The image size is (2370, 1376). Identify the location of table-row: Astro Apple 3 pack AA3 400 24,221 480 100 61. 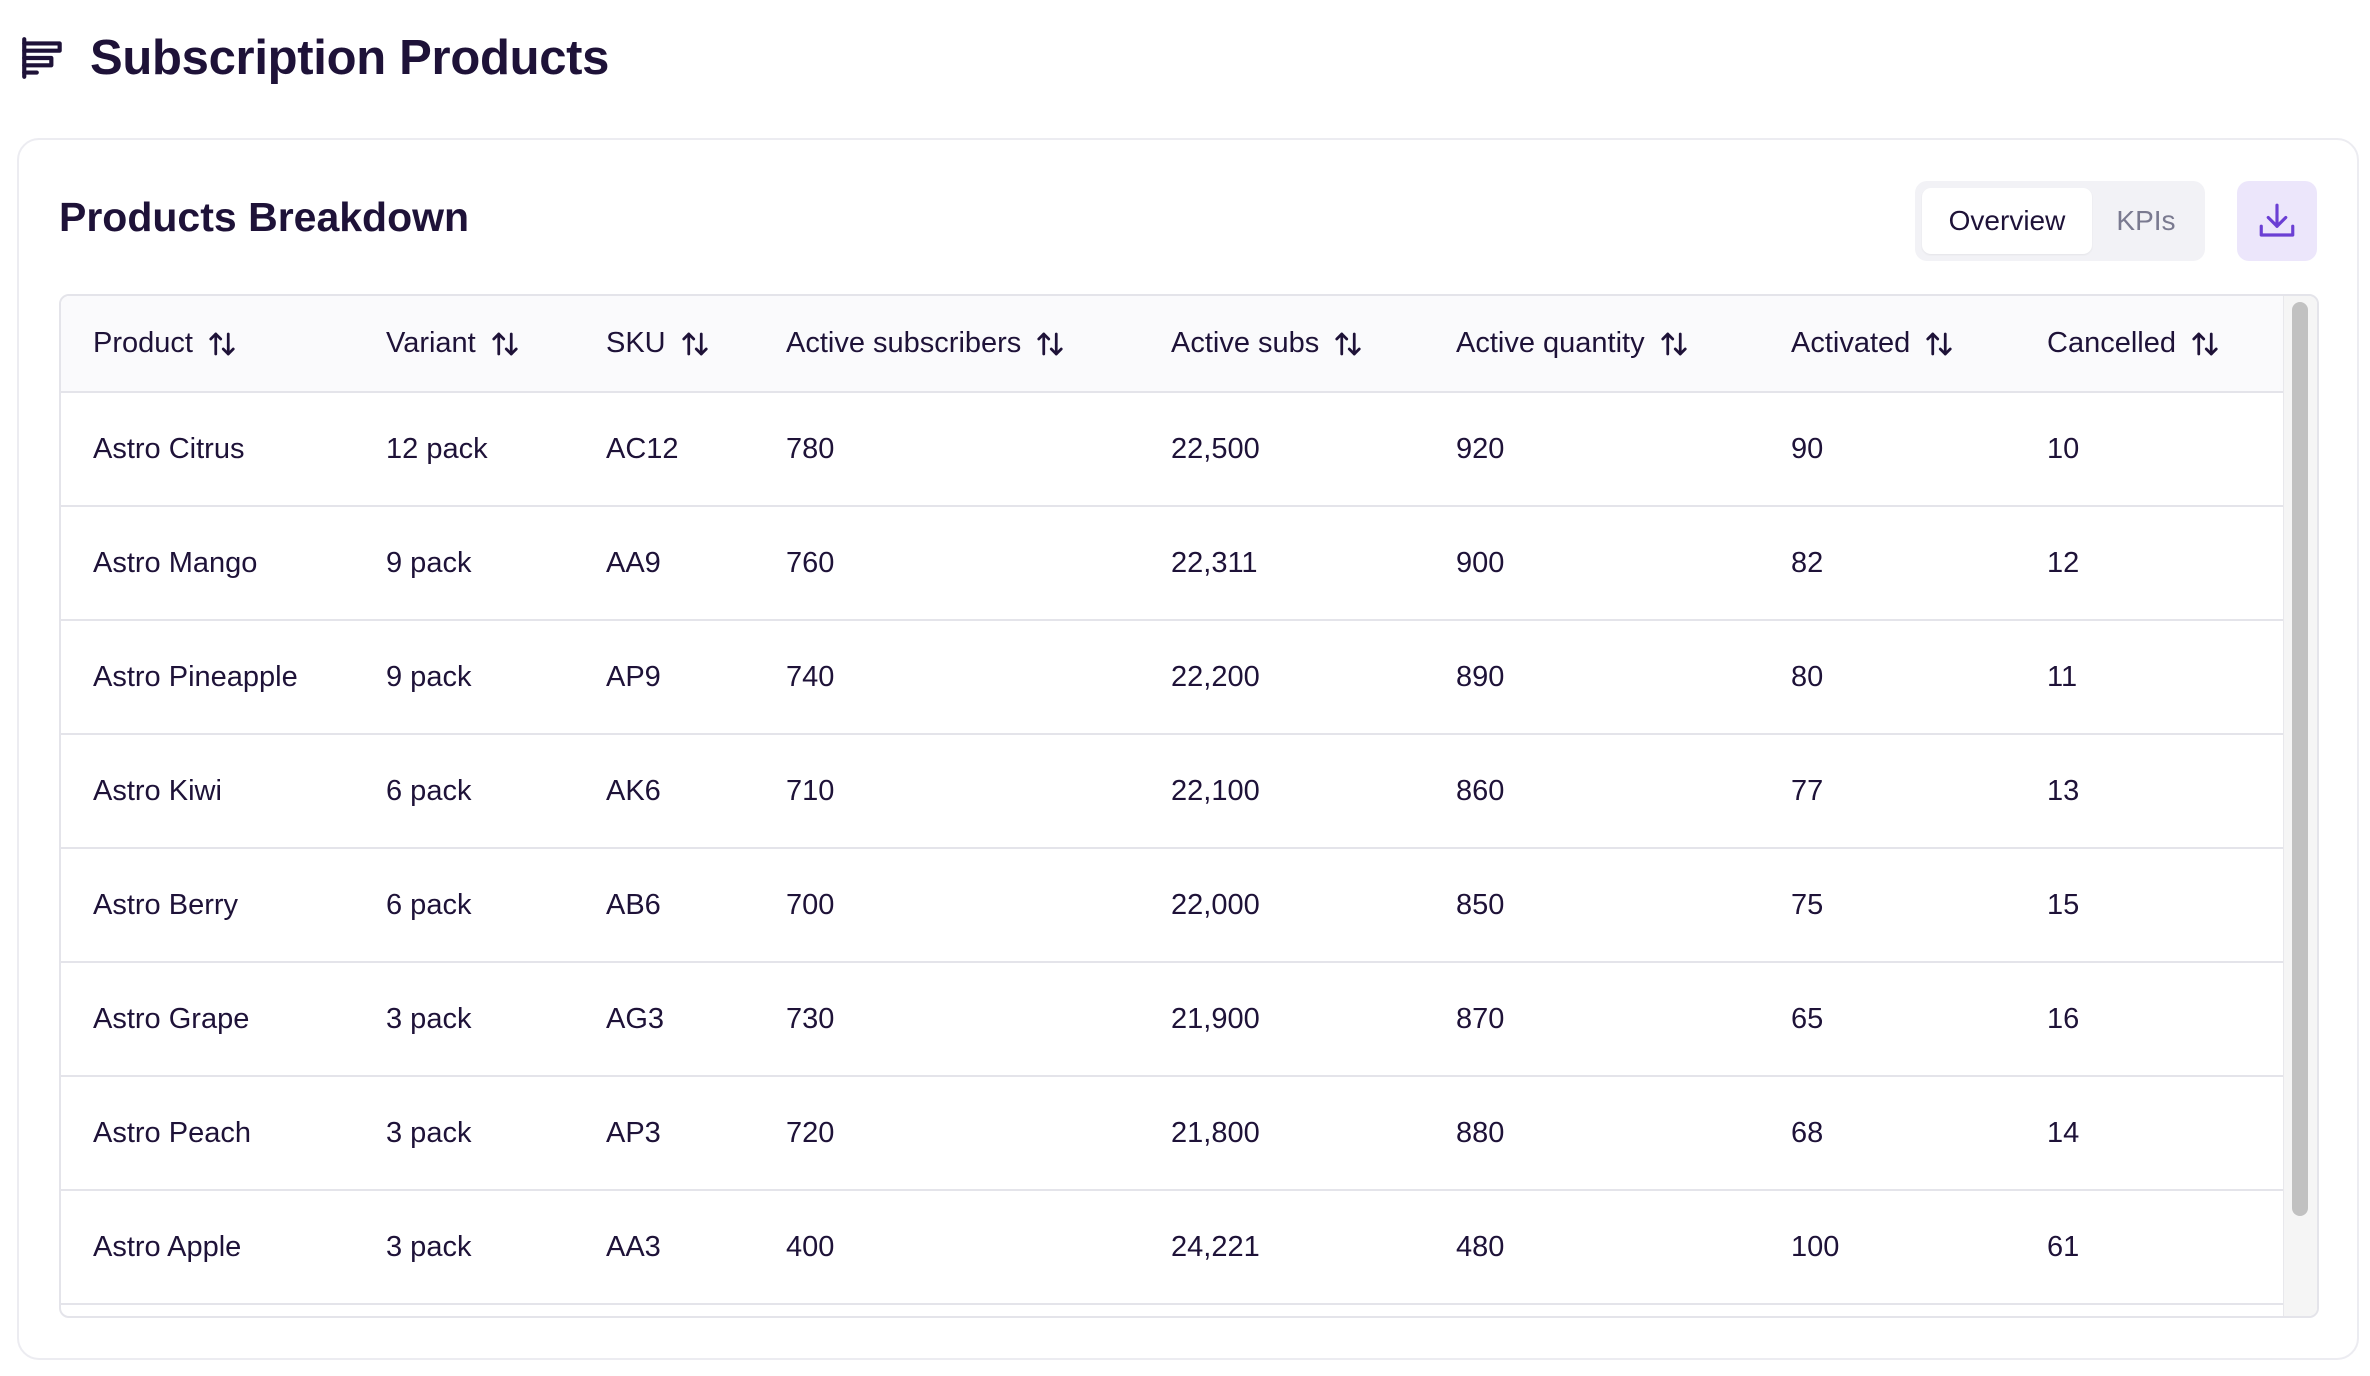
(1172, 1247).